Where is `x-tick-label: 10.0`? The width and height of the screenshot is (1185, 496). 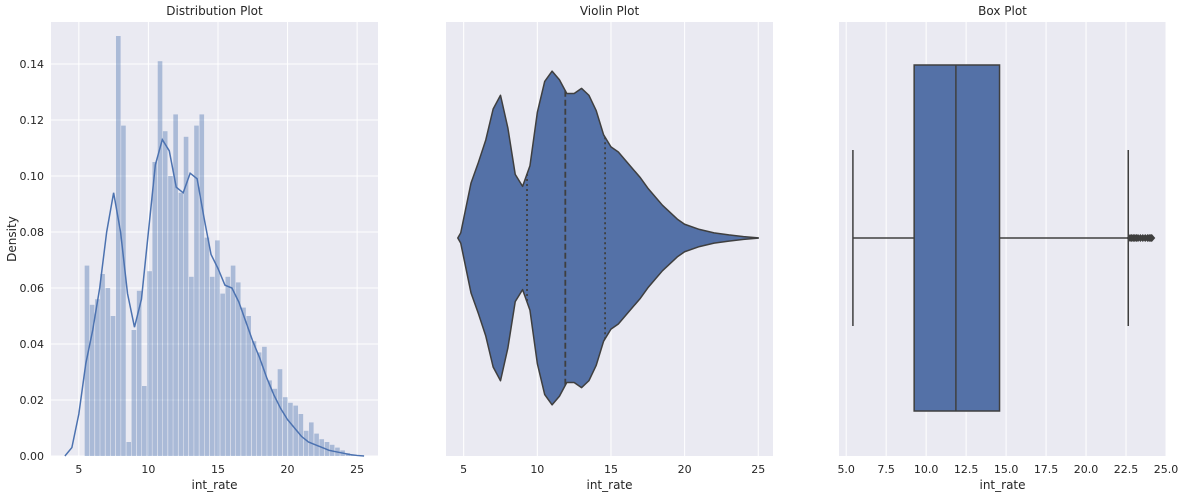
x-tick-label: 10.0 is located at coordinates (926, 469).